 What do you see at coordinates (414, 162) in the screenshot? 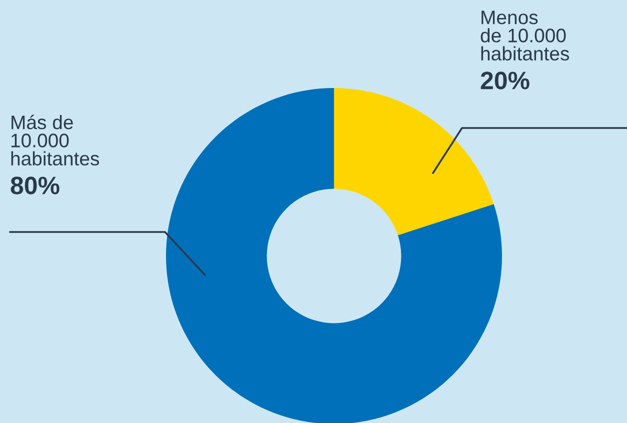
I see `donut-slice` at bounding box center [414, 162].